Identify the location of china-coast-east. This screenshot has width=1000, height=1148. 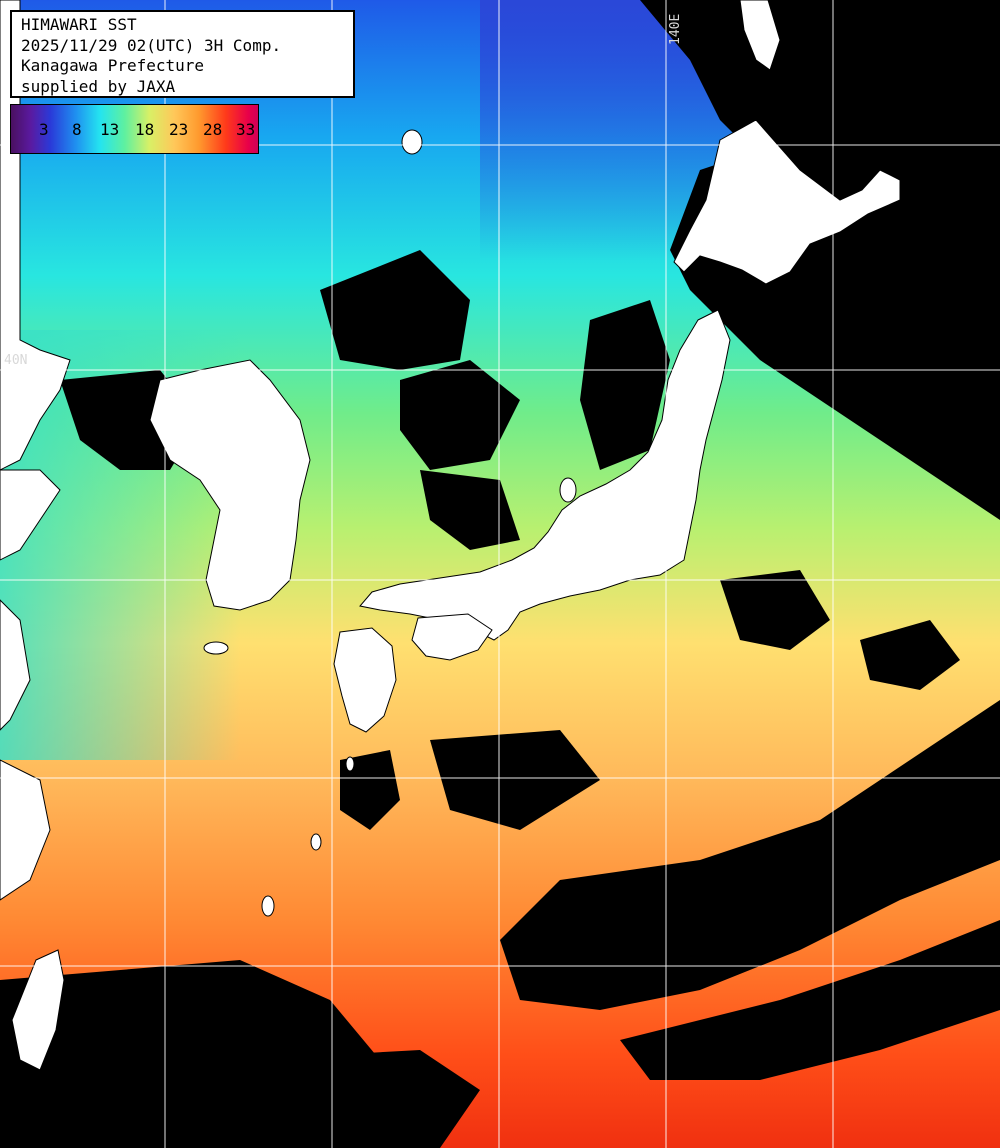
(25, 830).